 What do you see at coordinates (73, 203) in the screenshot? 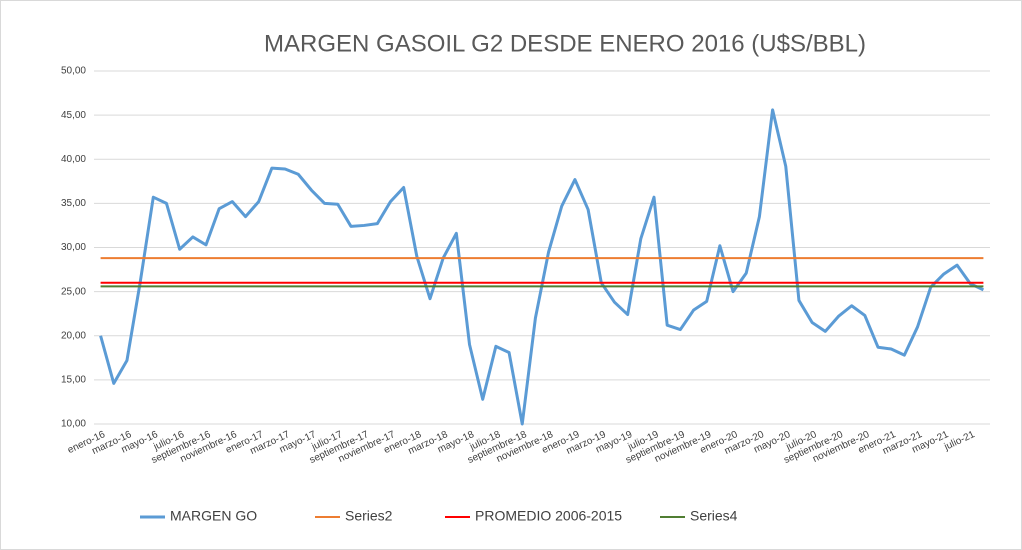
I see `y-tick-label: 35,00` at bounding box center [73, 203].